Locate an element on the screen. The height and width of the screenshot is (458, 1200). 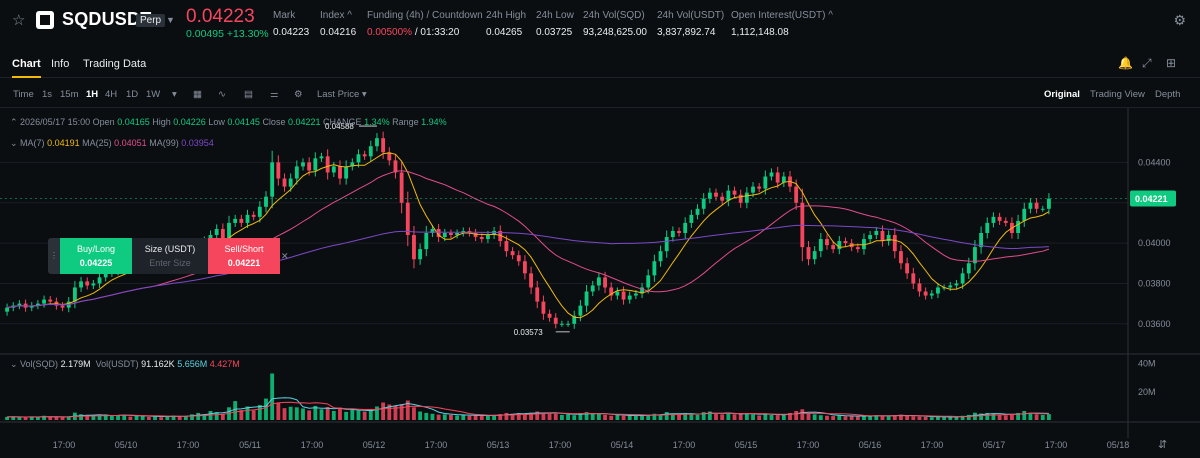
view-depth: Depth is located at coordinates (1168, 94).